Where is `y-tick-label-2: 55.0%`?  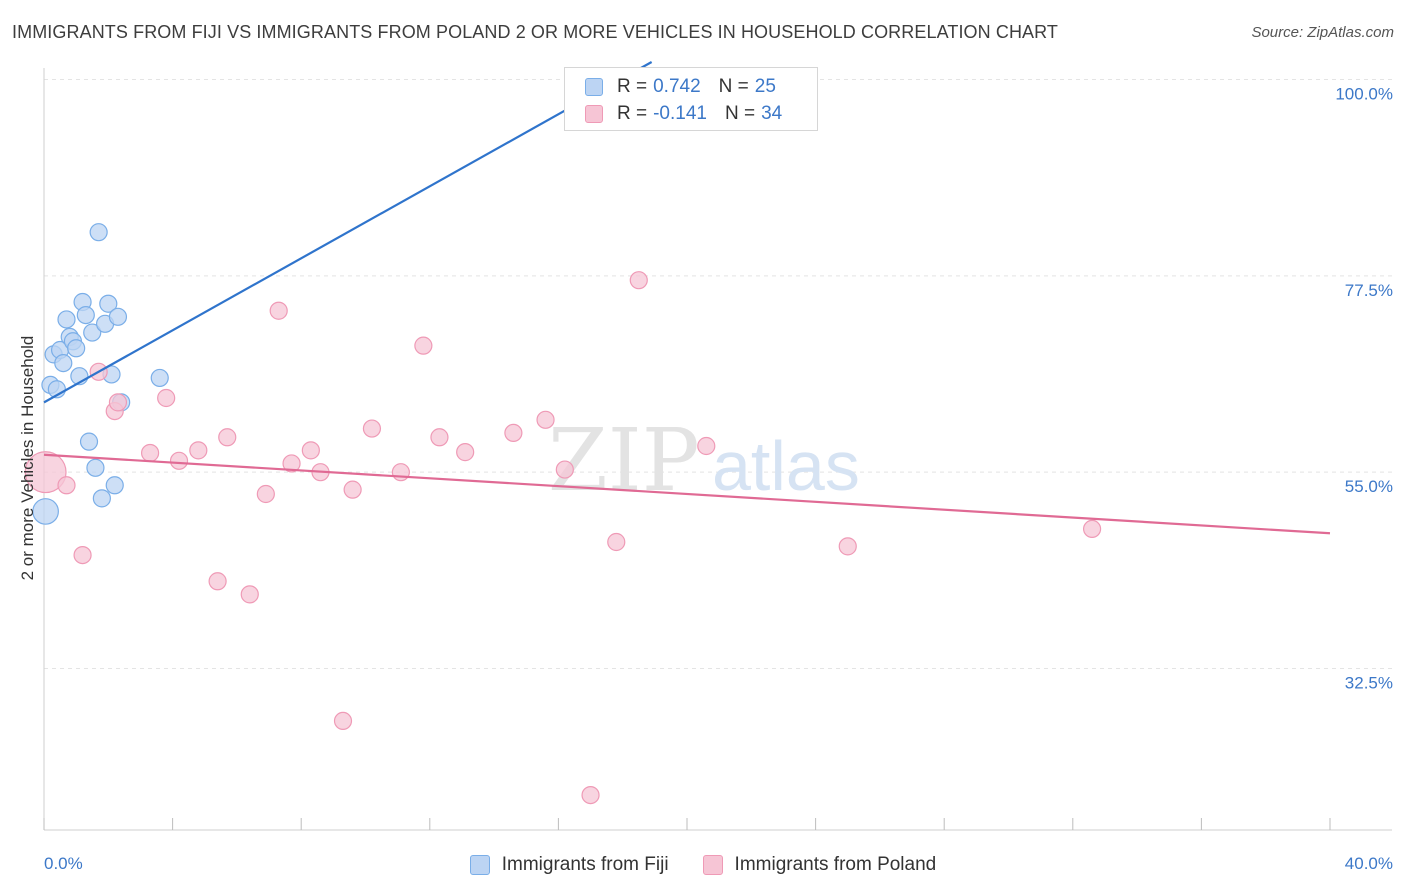
y-tick-label-2: 55.0% is located at coordinates (1369, 486).